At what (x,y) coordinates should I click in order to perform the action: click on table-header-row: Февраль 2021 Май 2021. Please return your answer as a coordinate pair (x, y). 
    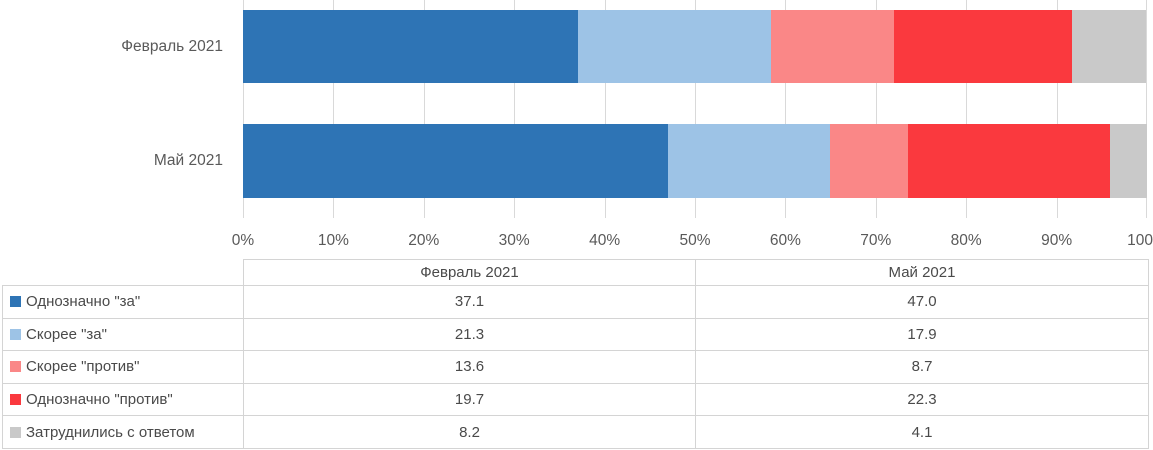
    Looking at the image, I should click on (576, 272).